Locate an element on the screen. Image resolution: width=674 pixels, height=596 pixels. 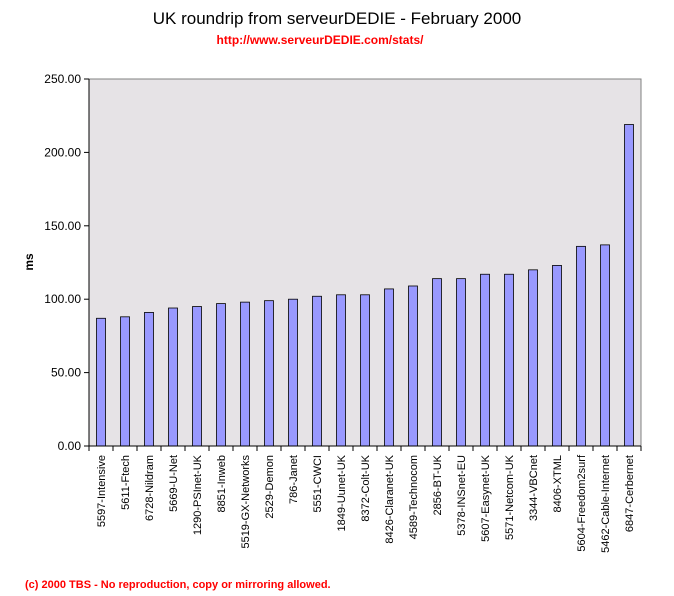
x-tick-label: 786-Janet is located at coordinates (294, 479).